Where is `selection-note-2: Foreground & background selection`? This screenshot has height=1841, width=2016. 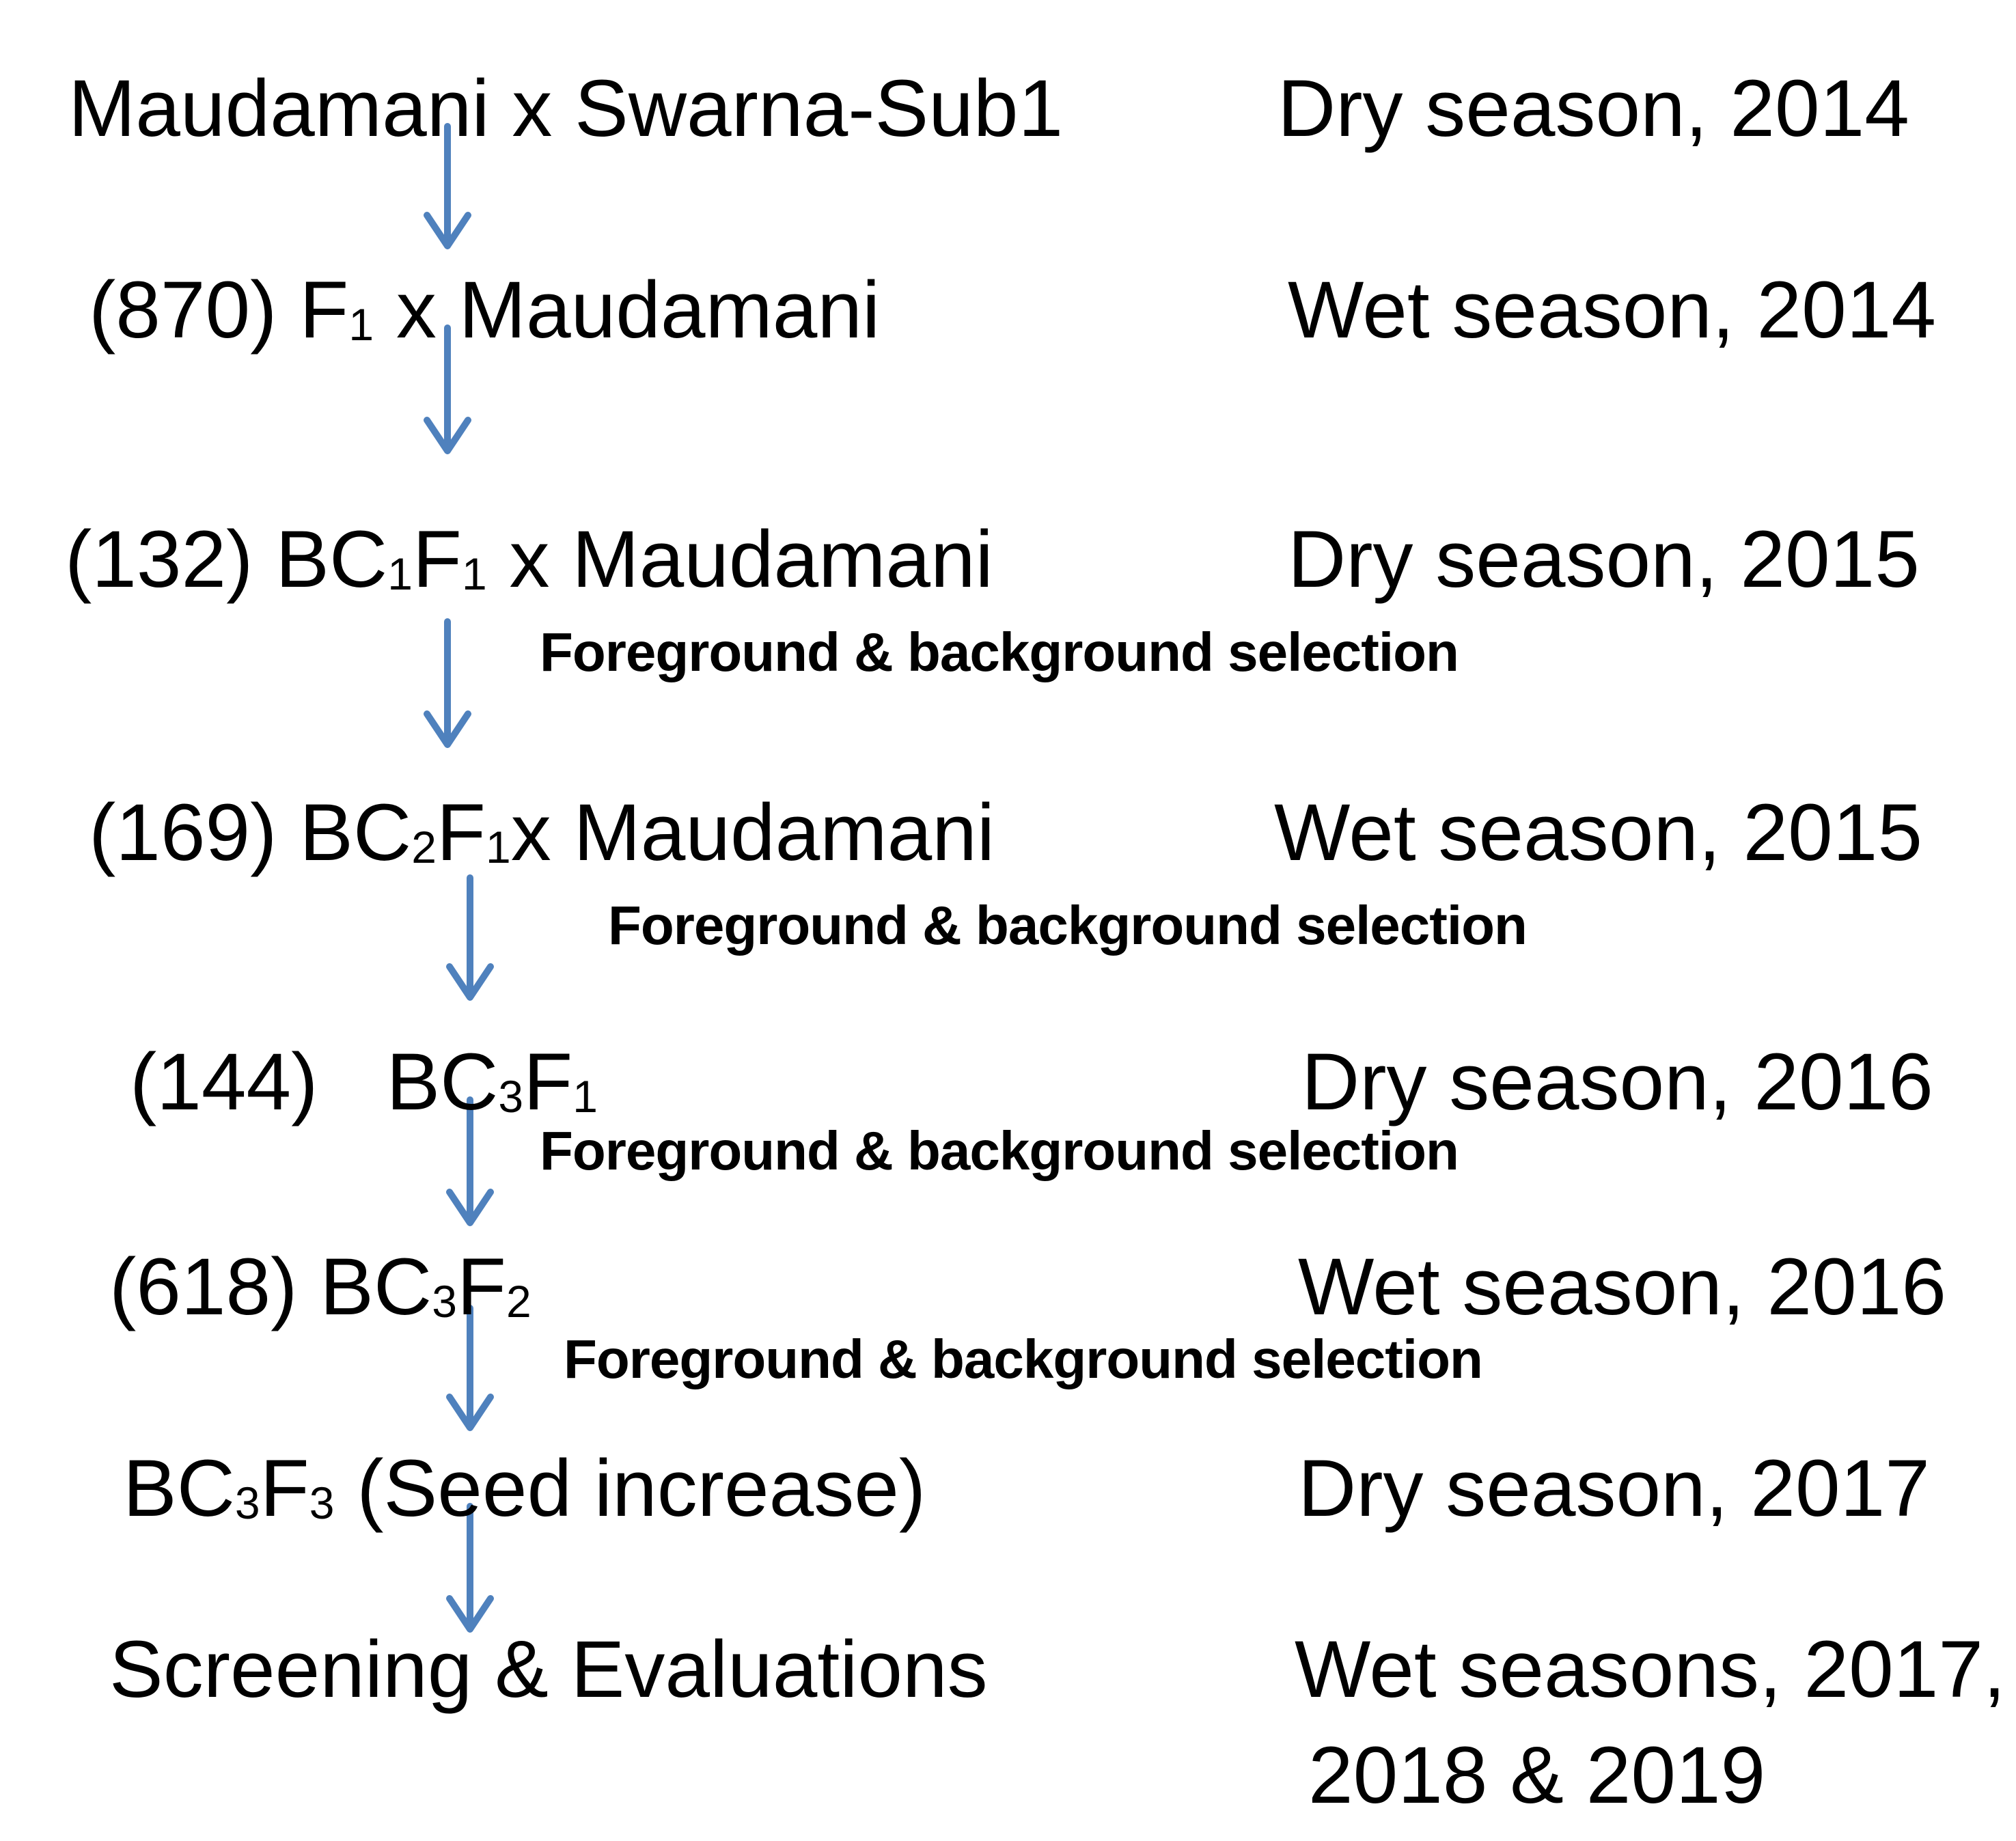
selection-note-2: Foreground & background selection is located at coordinates (1068, 925).